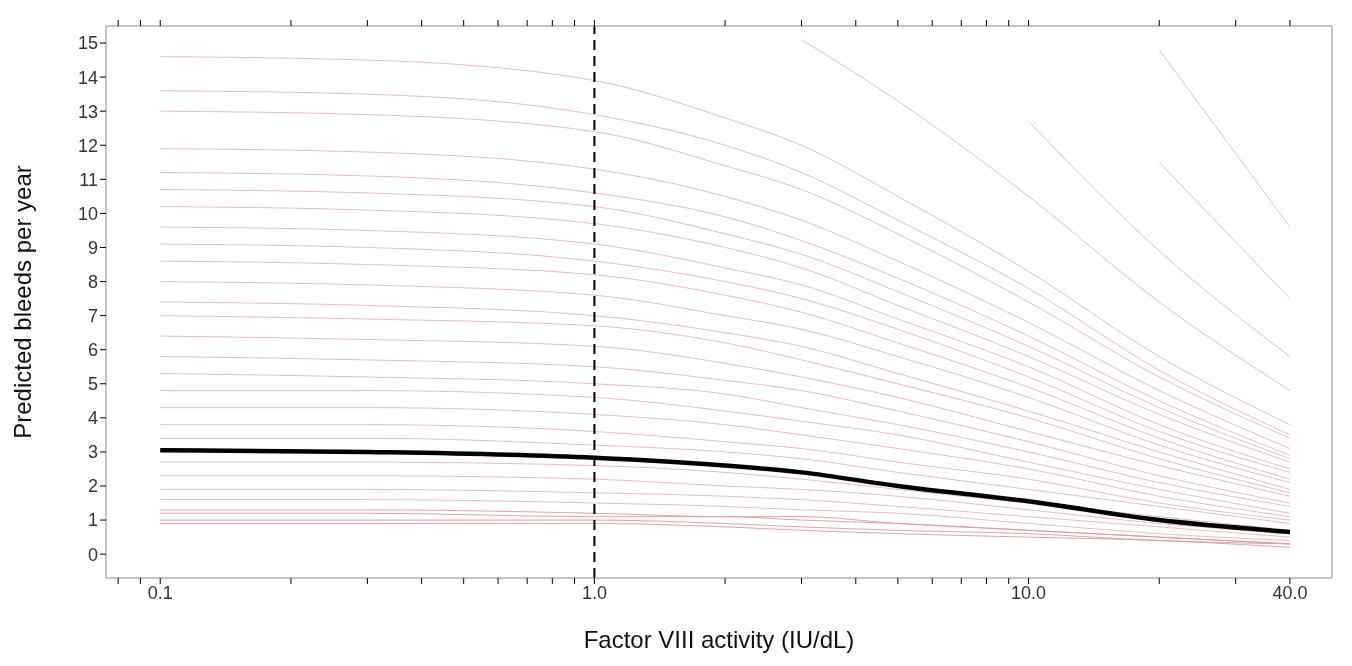  I want to click on y-tick-label: 9, so click(92, 247).